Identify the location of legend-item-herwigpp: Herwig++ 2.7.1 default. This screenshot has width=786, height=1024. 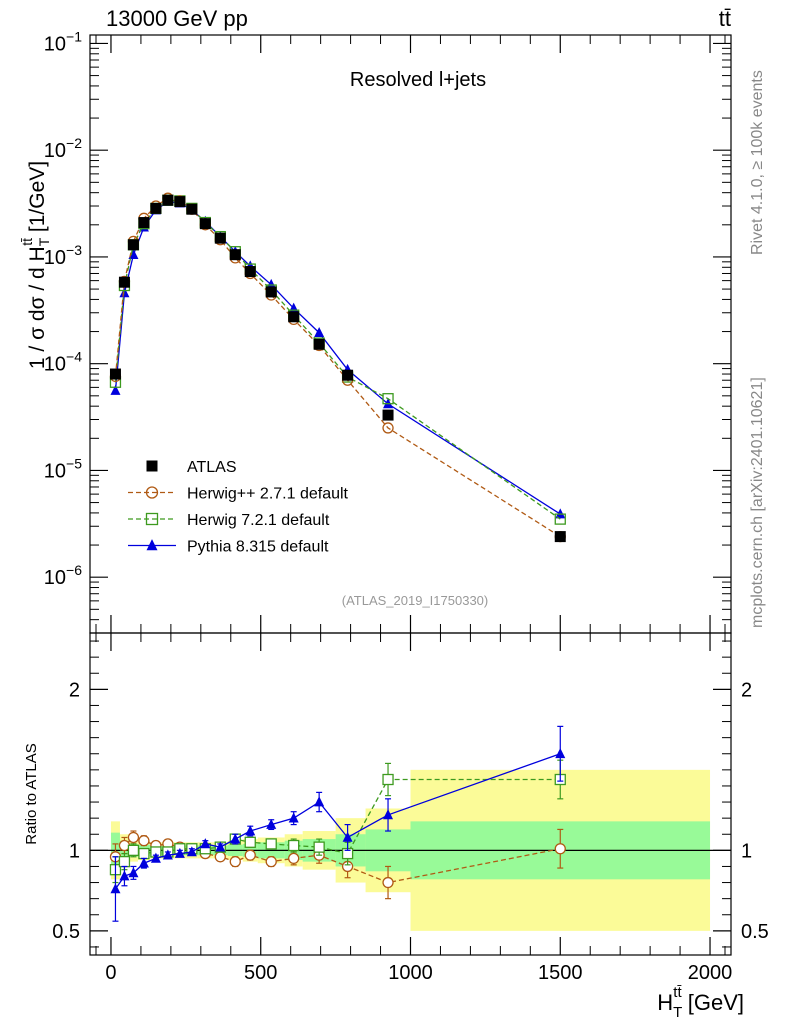
(238, 494).